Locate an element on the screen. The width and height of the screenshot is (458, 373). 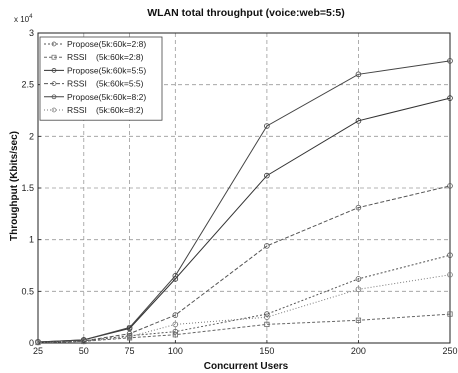
y-tick-label: 0 is located at coordinates (31, 343).